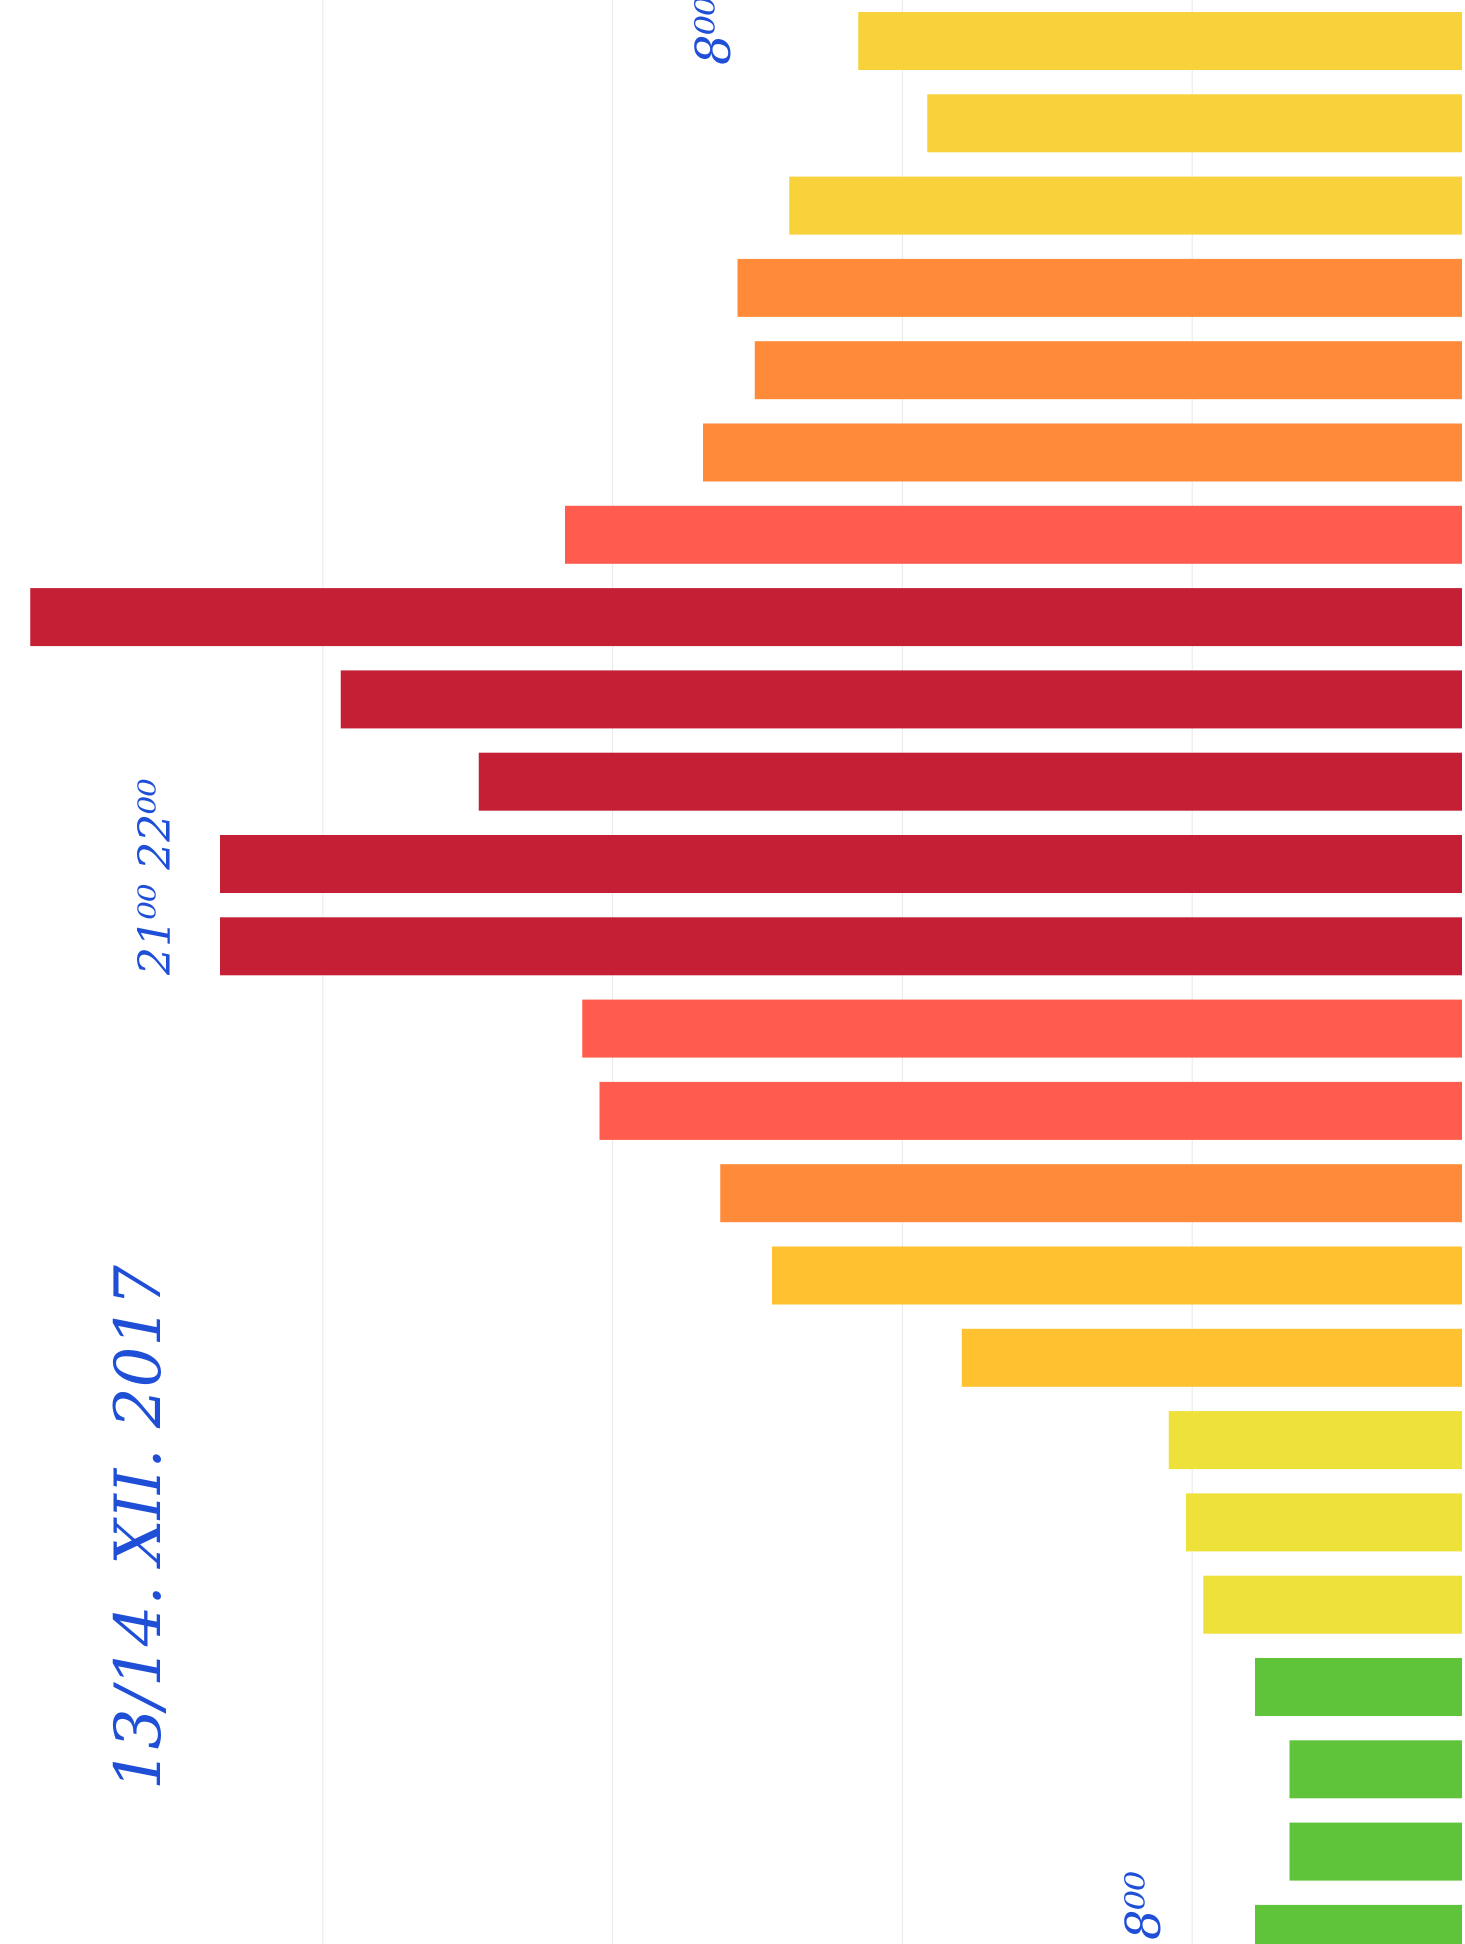  I want to click on handwritten-start-time: 8⁰⁰, so click(1144, 1905).